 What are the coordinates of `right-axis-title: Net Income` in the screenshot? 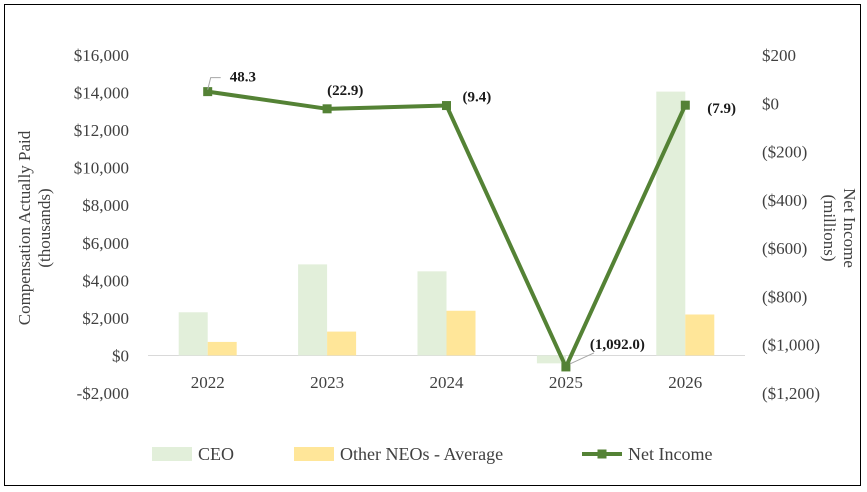 It's located at (849, 228).